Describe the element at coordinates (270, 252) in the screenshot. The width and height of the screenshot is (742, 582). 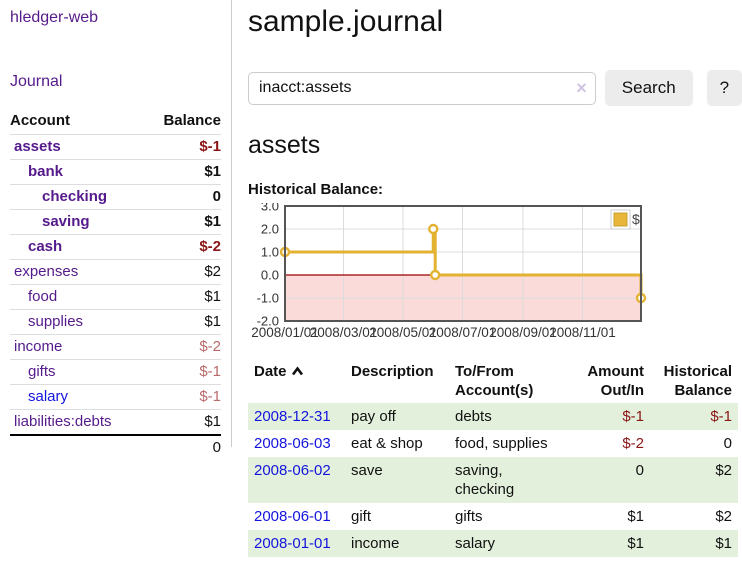
I see `y-tick-label: 1.0` at that location.